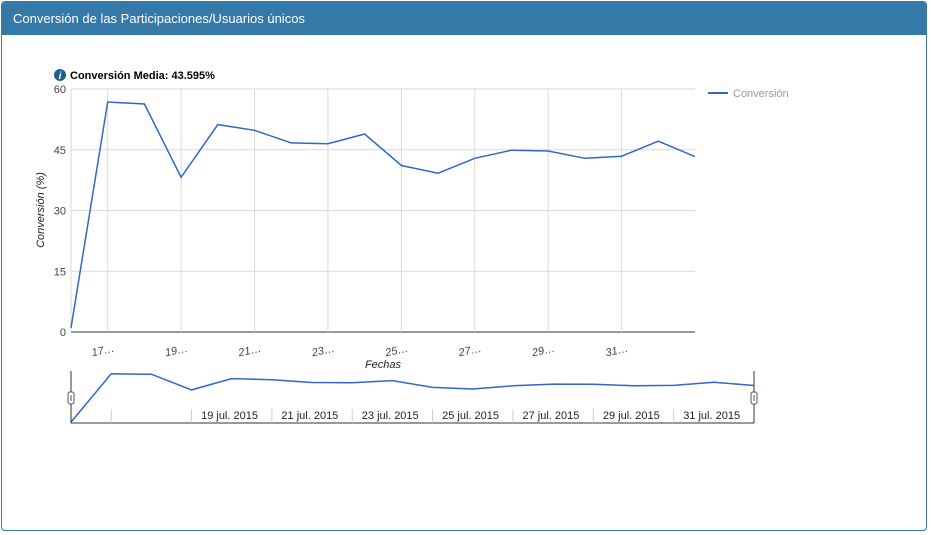 The height and width of the screenshot is (535, 931). Describe the element at coordinates (309, 416) in the screenshot. I see `range-tick-label: 21 jul. 2015` at that location.